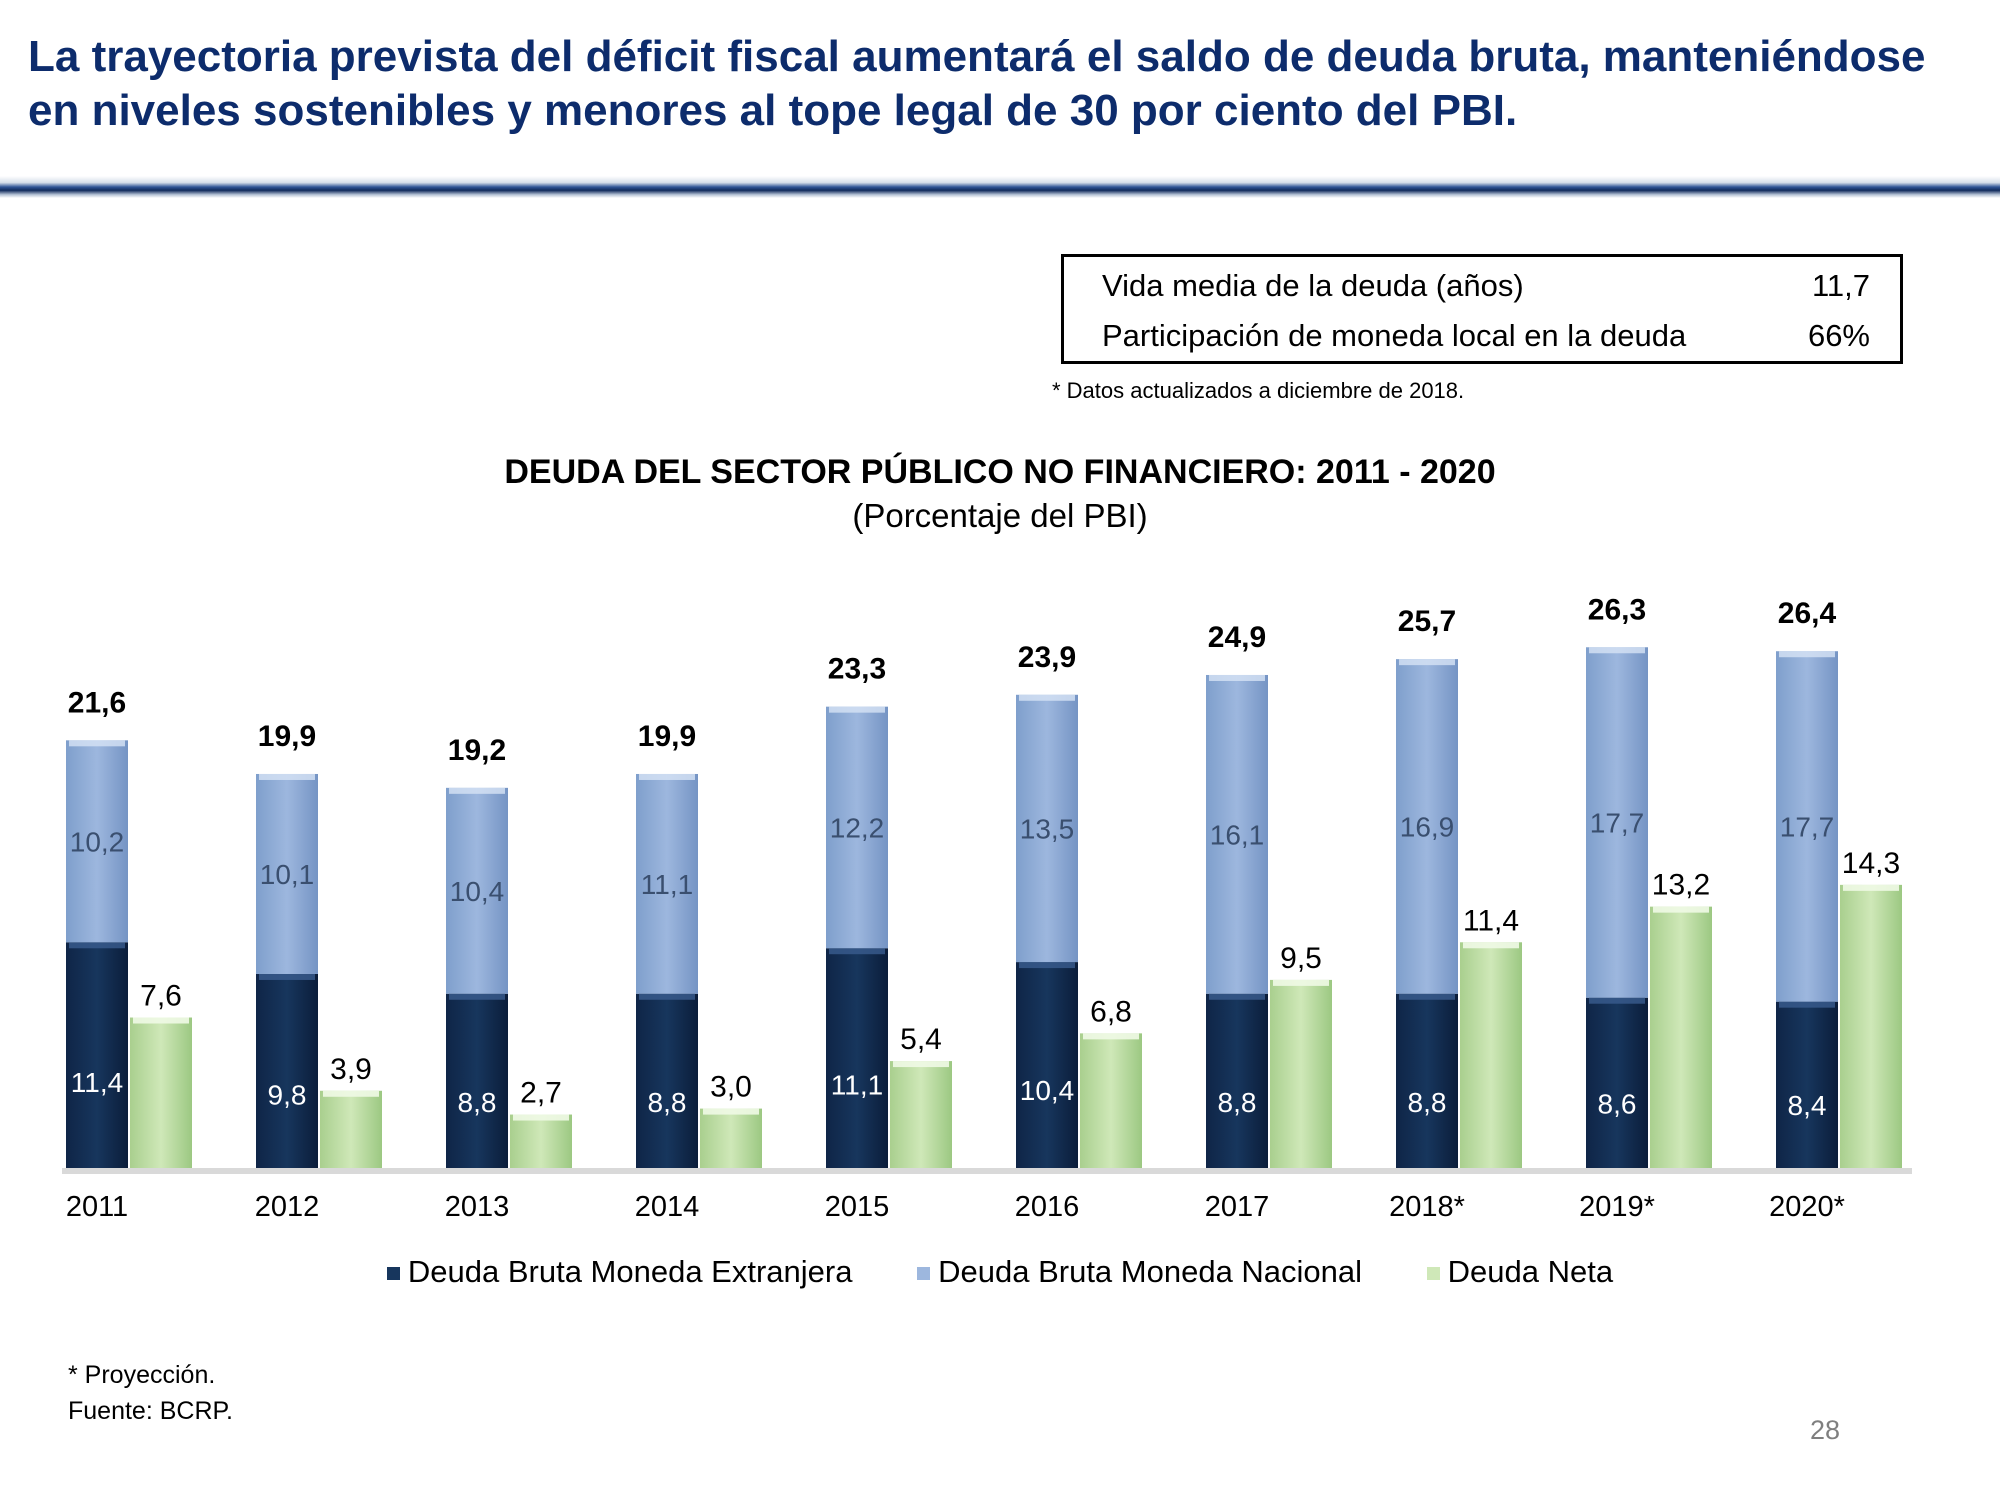 The image size is (2000, 1500). Describe the element at coordinates (1807, 826) in the screenshot. I see `data-label-nacional: 17,7` at that location.